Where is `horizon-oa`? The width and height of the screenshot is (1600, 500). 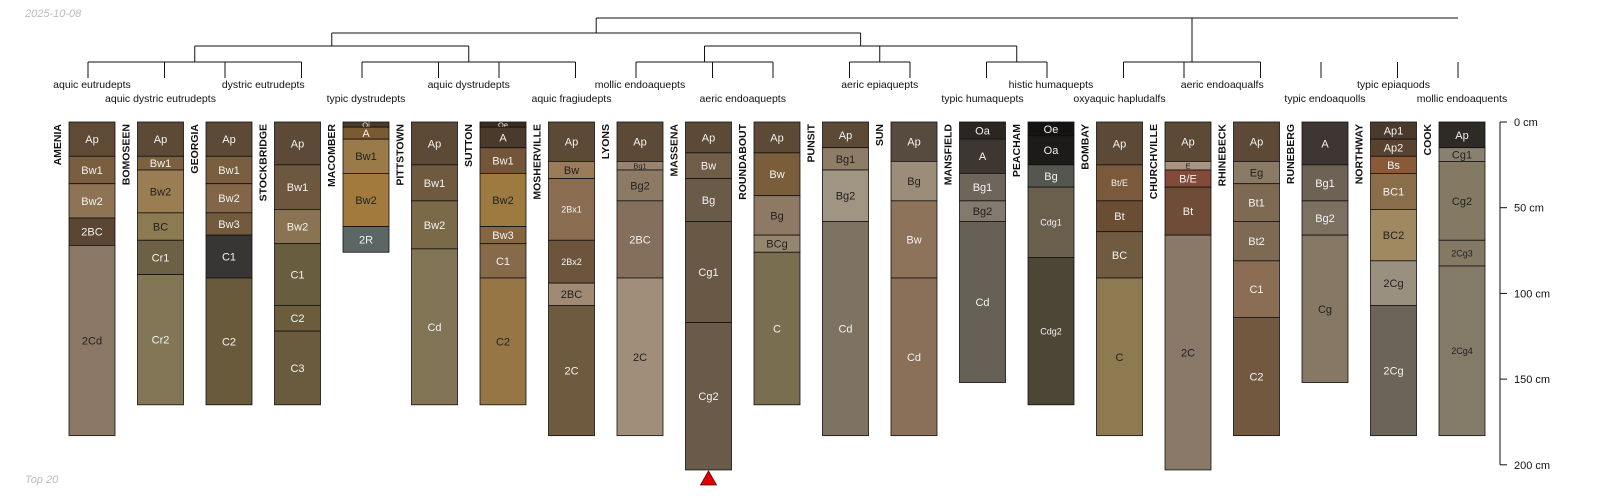
horizon-oa is located at coordinates (1051, 150).